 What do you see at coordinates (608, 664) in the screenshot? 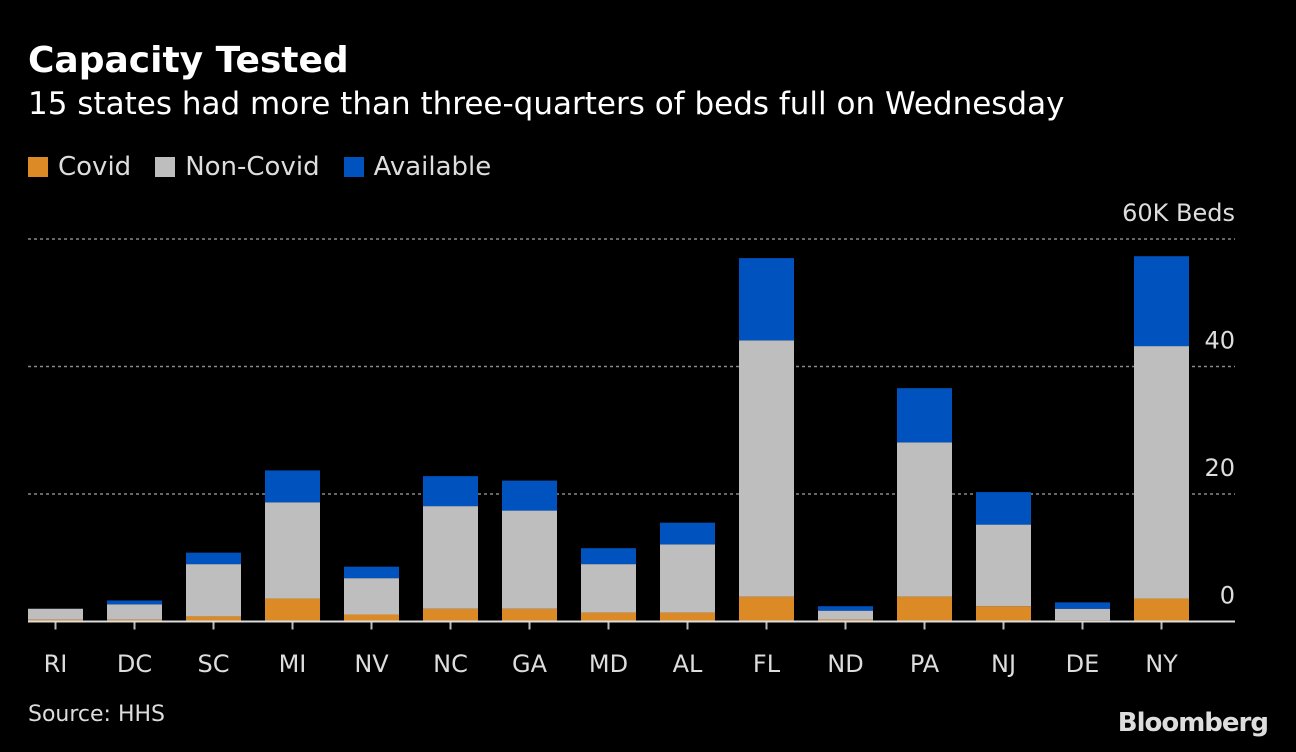
I see `x-tick-label: MD` at bounding box center [608, 664].